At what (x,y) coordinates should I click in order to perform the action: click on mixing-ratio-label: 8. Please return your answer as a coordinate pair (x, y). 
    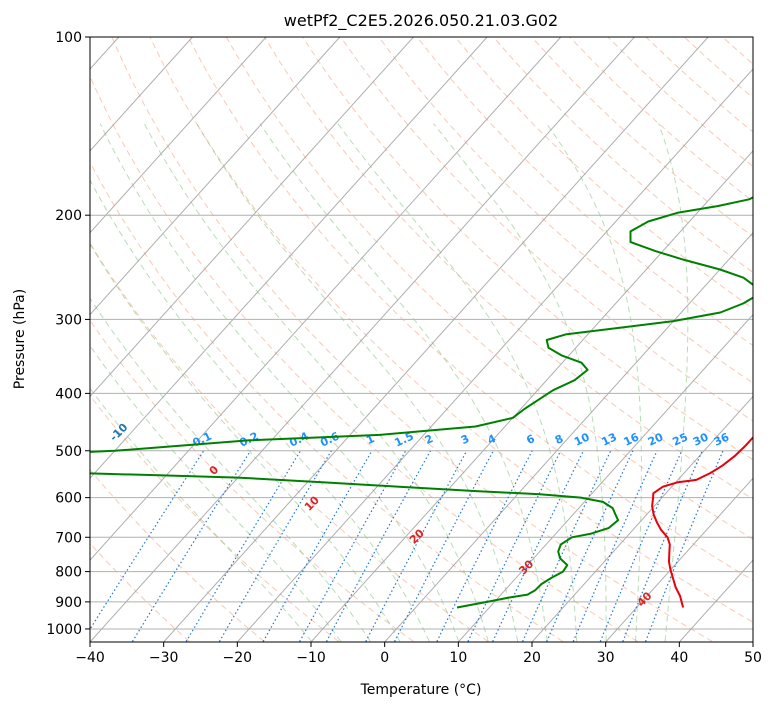
    Looking at the image, I should click on (559, 439).